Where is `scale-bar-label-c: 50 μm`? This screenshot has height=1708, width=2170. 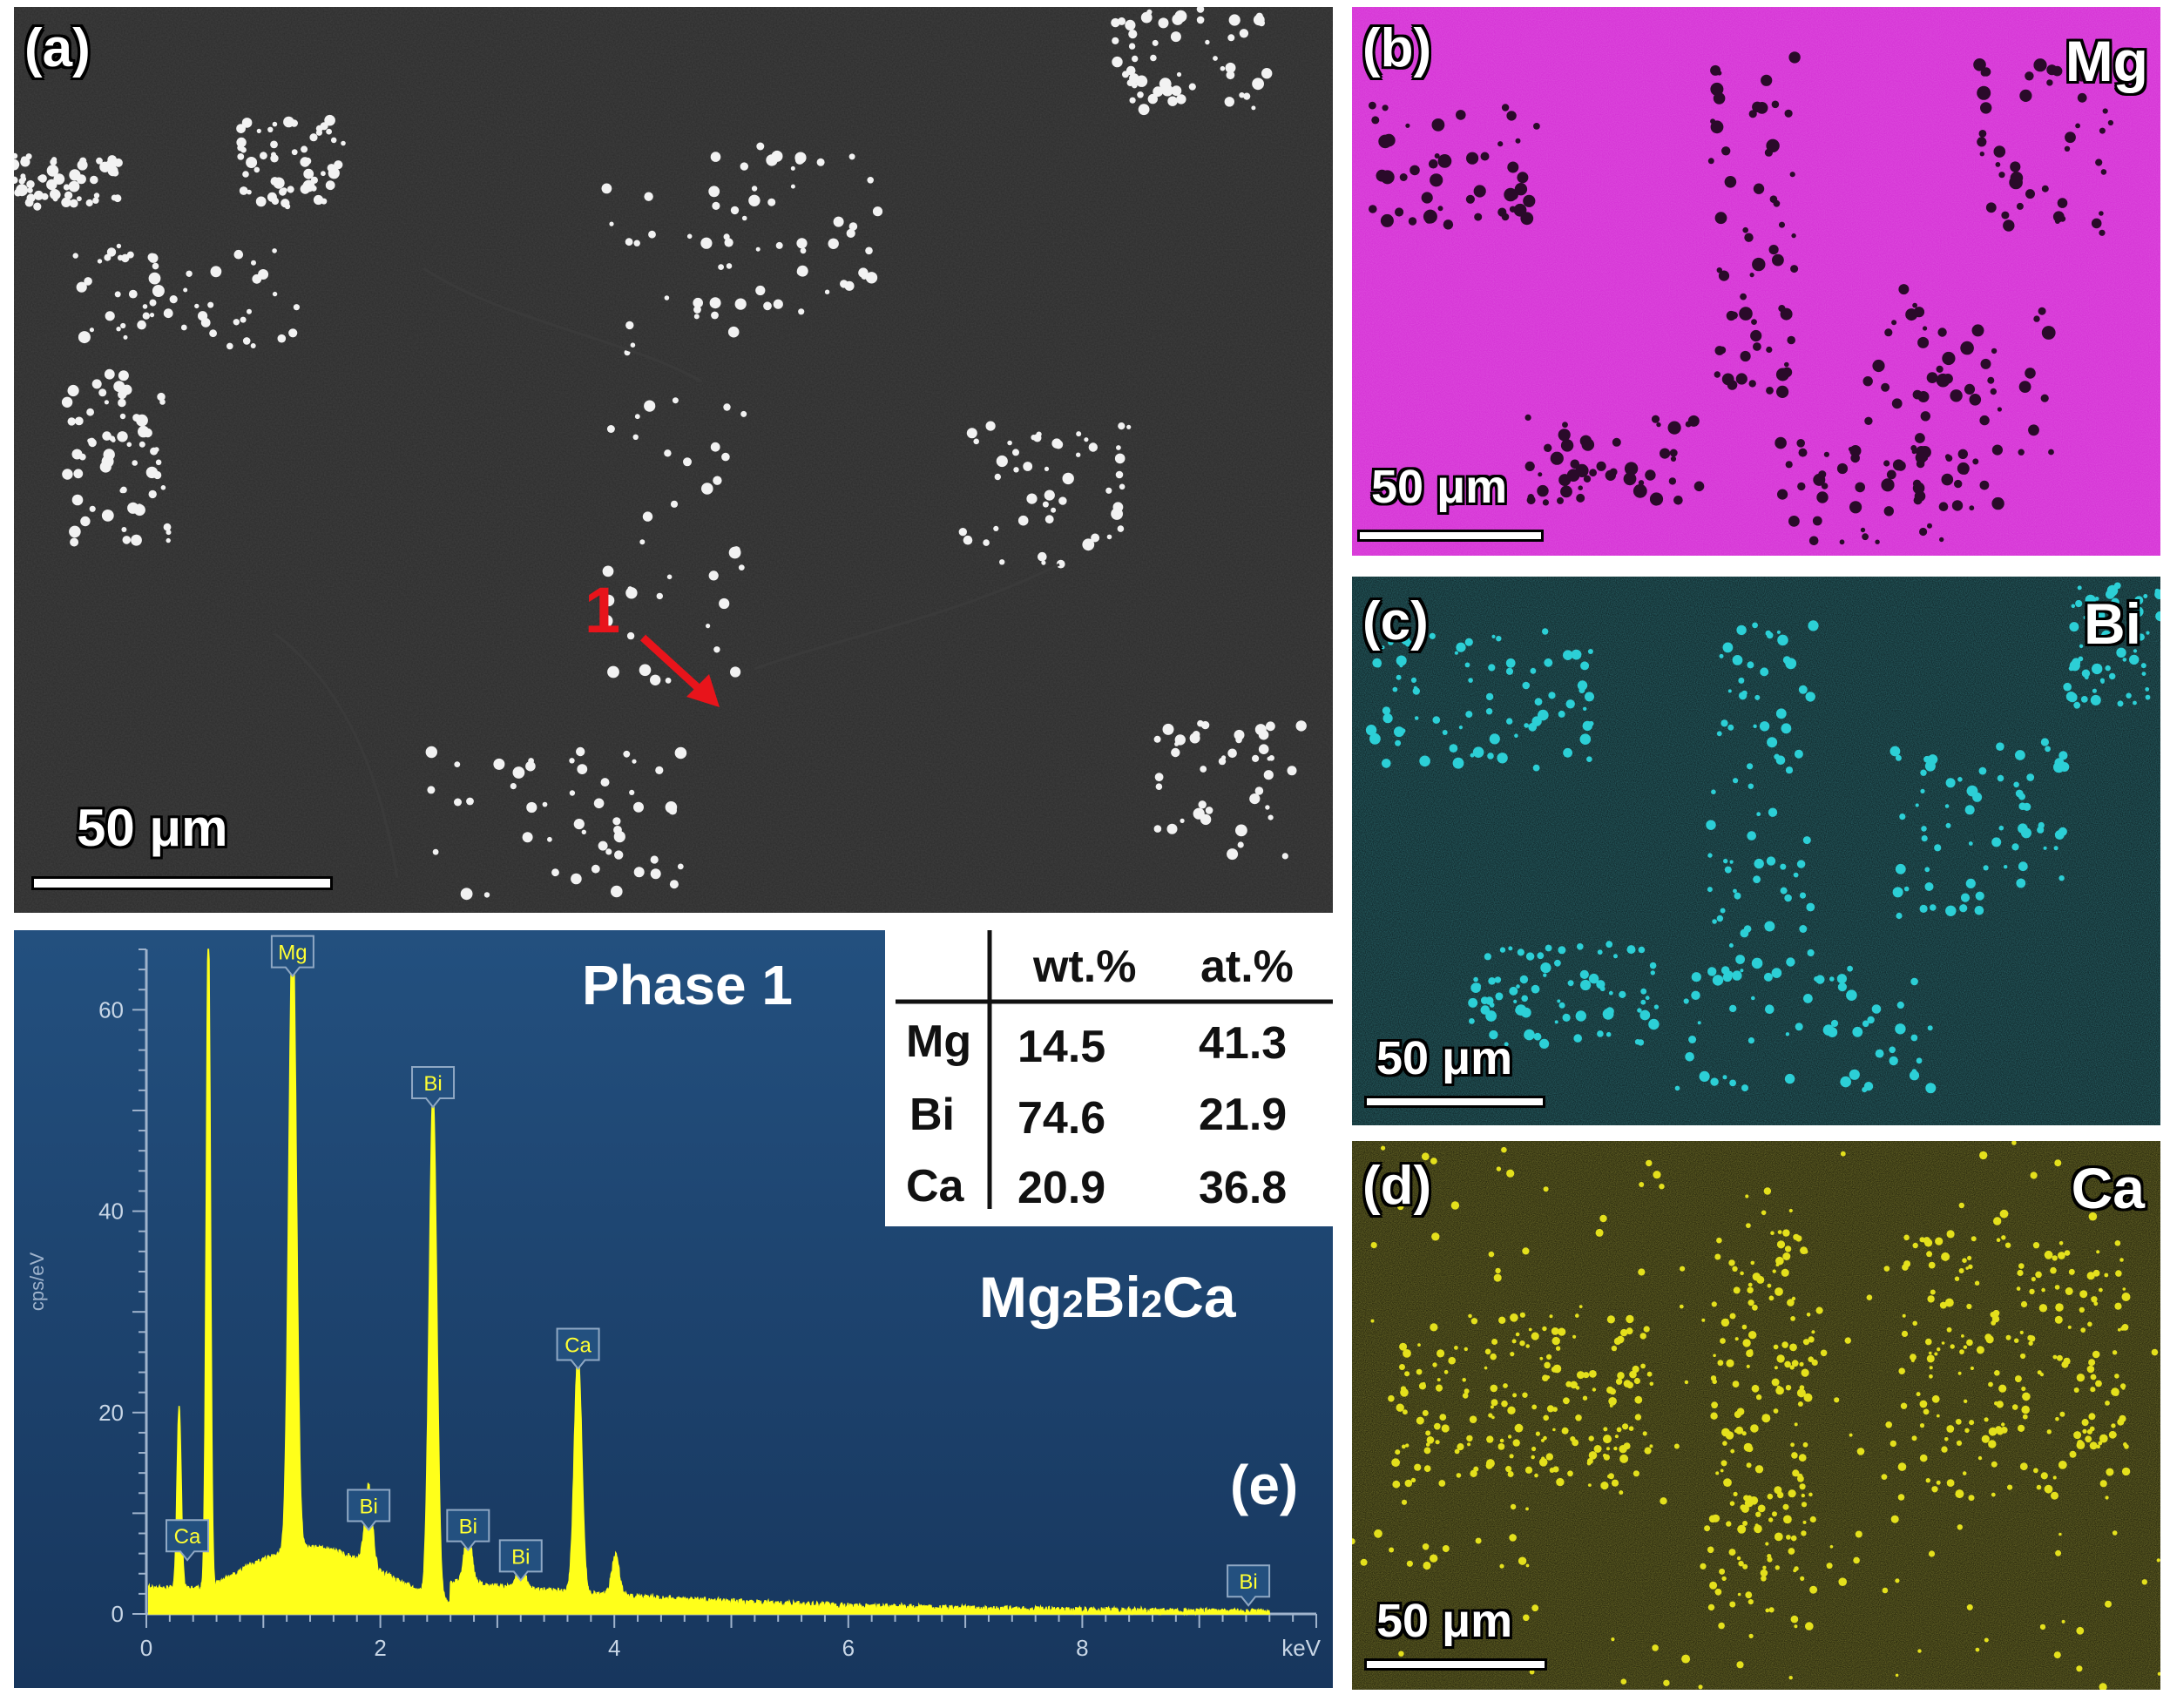
scale-bar-label-c: 50 μm is located at coordinates (1444, 1058).